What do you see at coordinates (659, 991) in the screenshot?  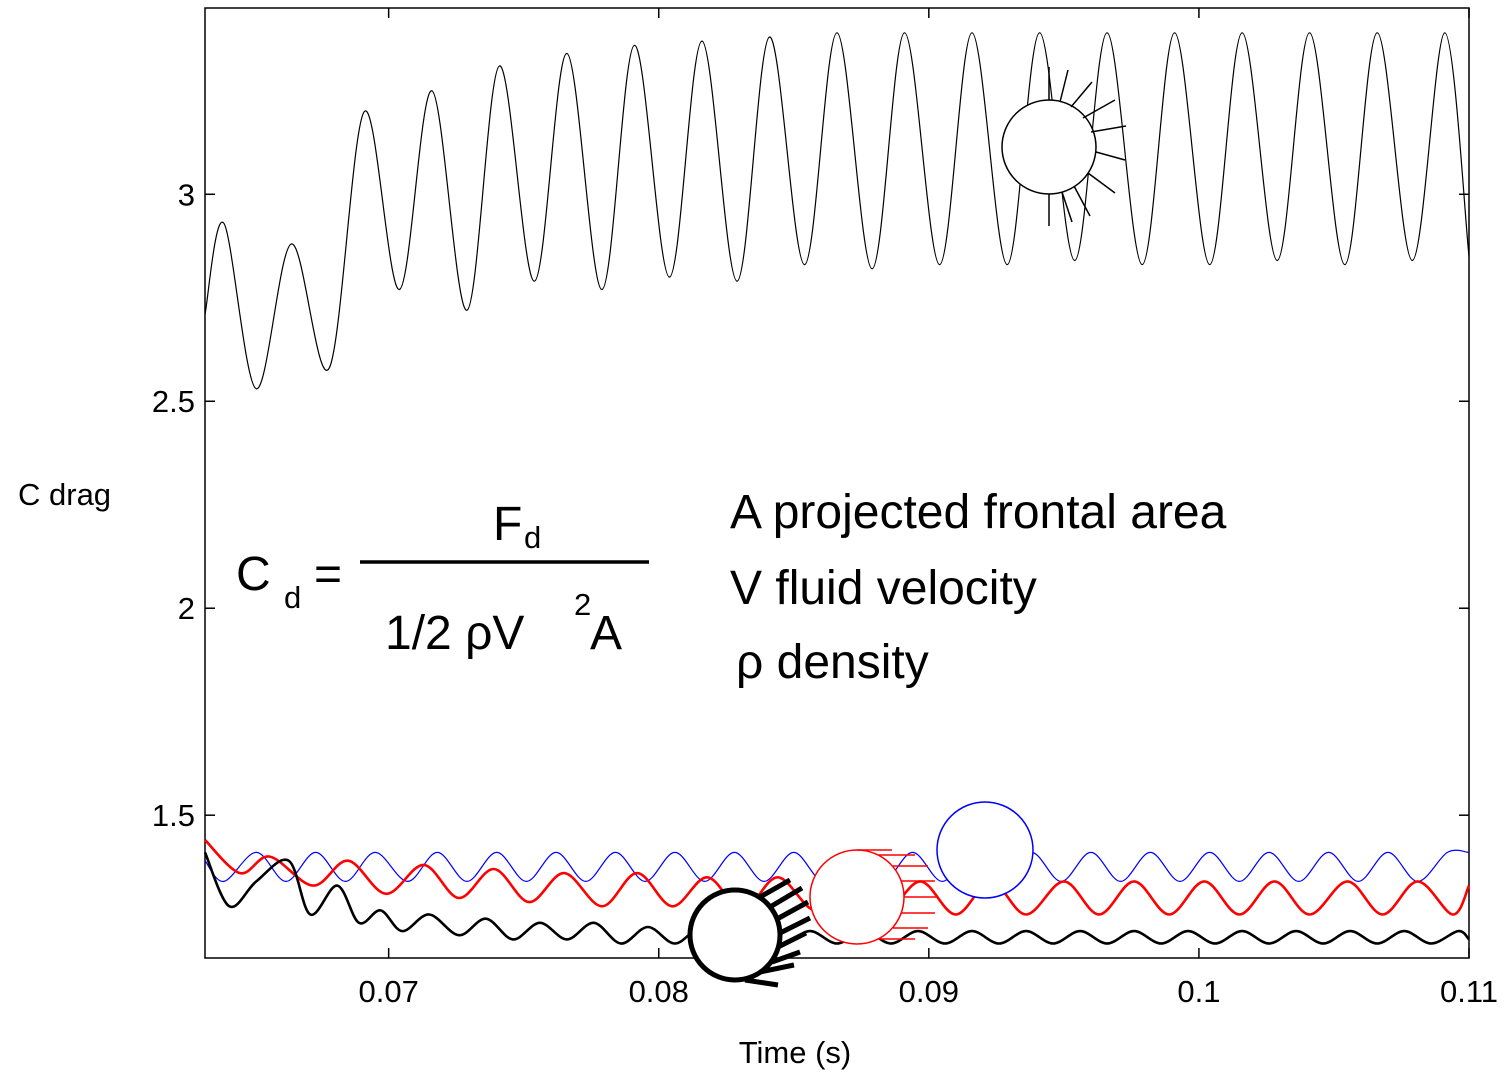 I see `x-tick-label: 0.08` at bounding box center [659, 991].